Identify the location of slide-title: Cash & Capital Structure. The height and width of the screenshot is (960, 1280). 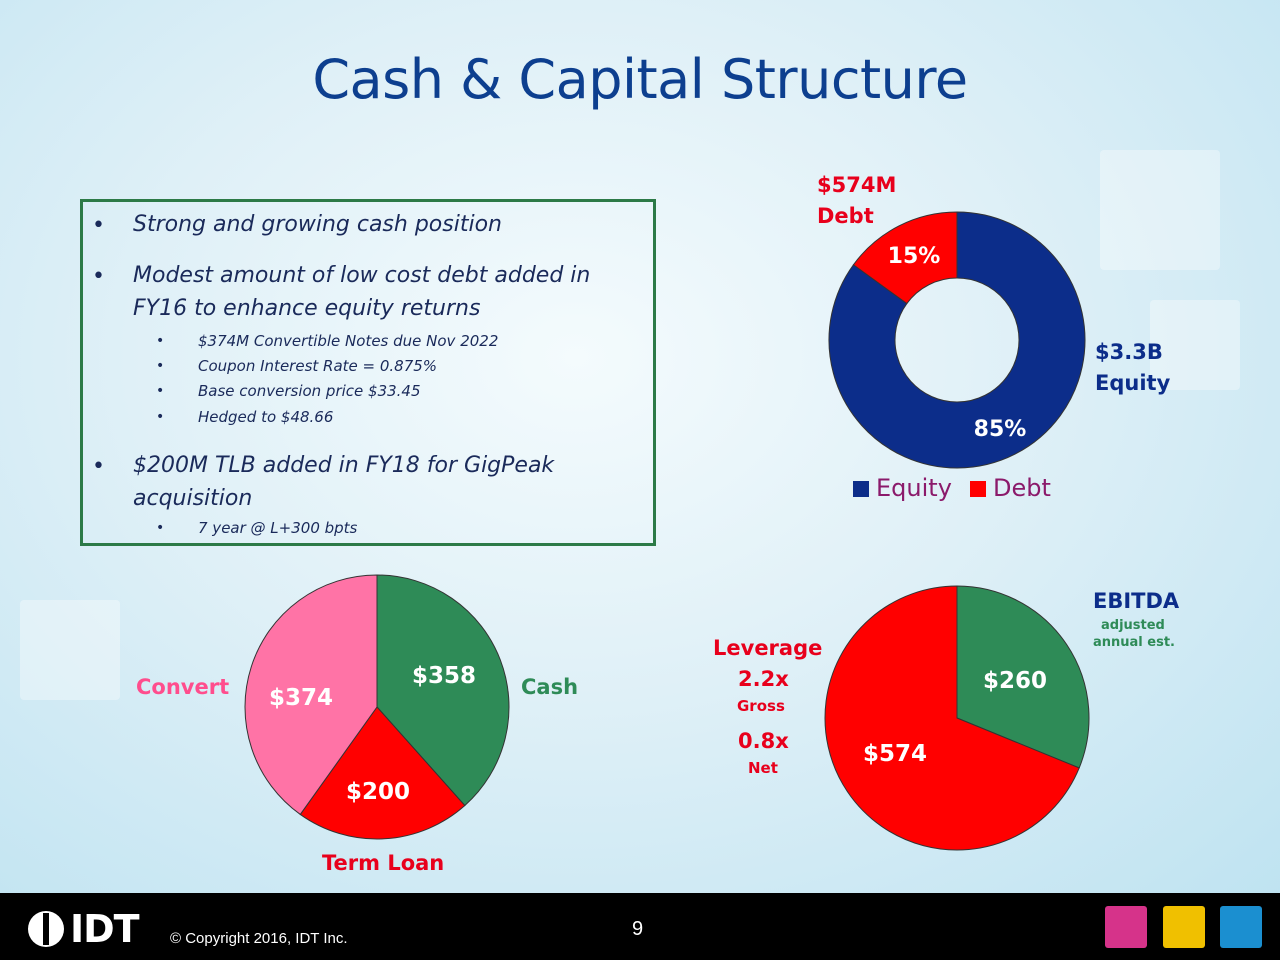
(640, 79).